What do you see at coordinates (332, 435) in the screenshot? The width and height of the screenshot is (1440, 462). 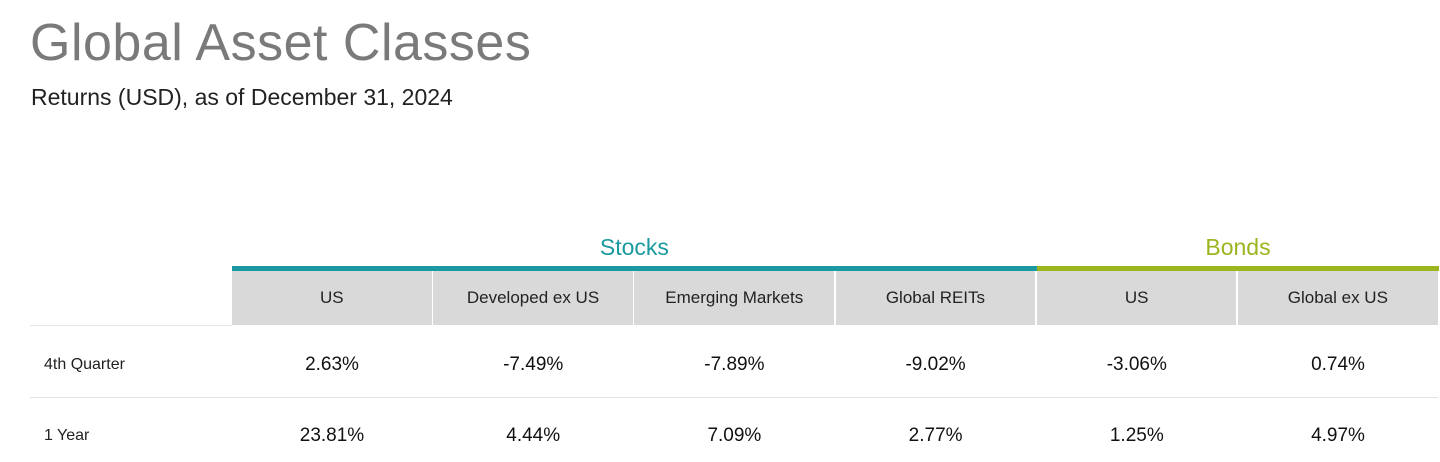 I see `table-cell: 23.81%` at bounding box center [332, 435].